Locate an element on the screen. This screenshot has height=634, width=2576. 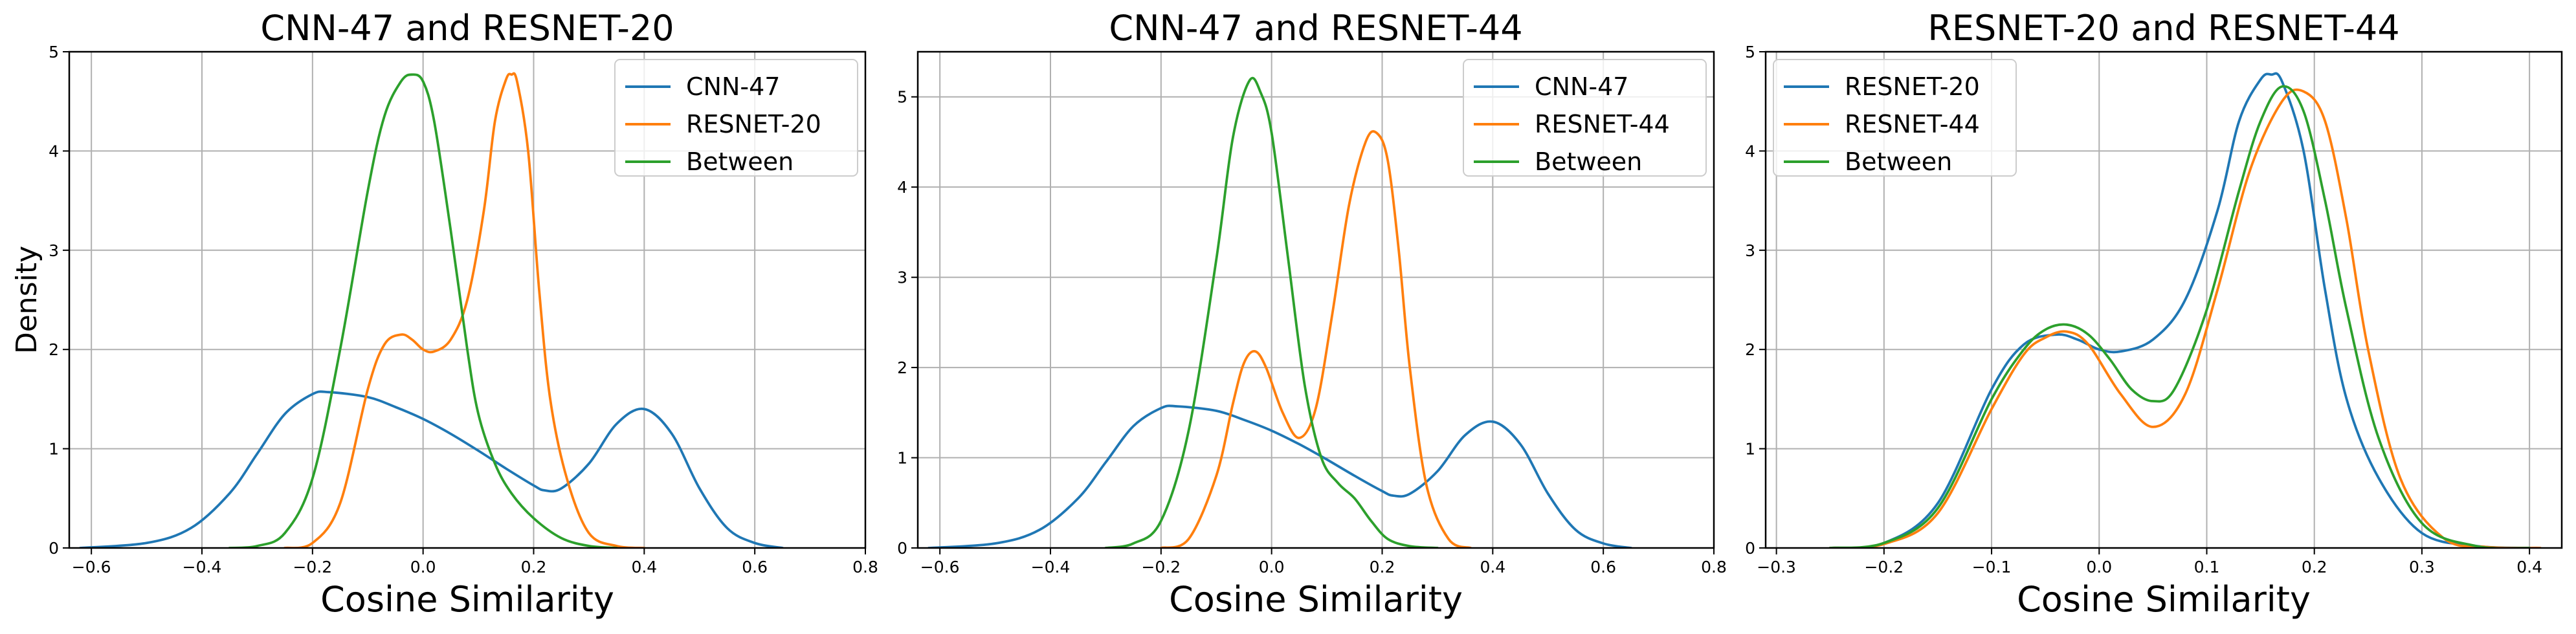
chart-title: RESNET-20 and RESNET-44 is located at coordinates (2163, 28).